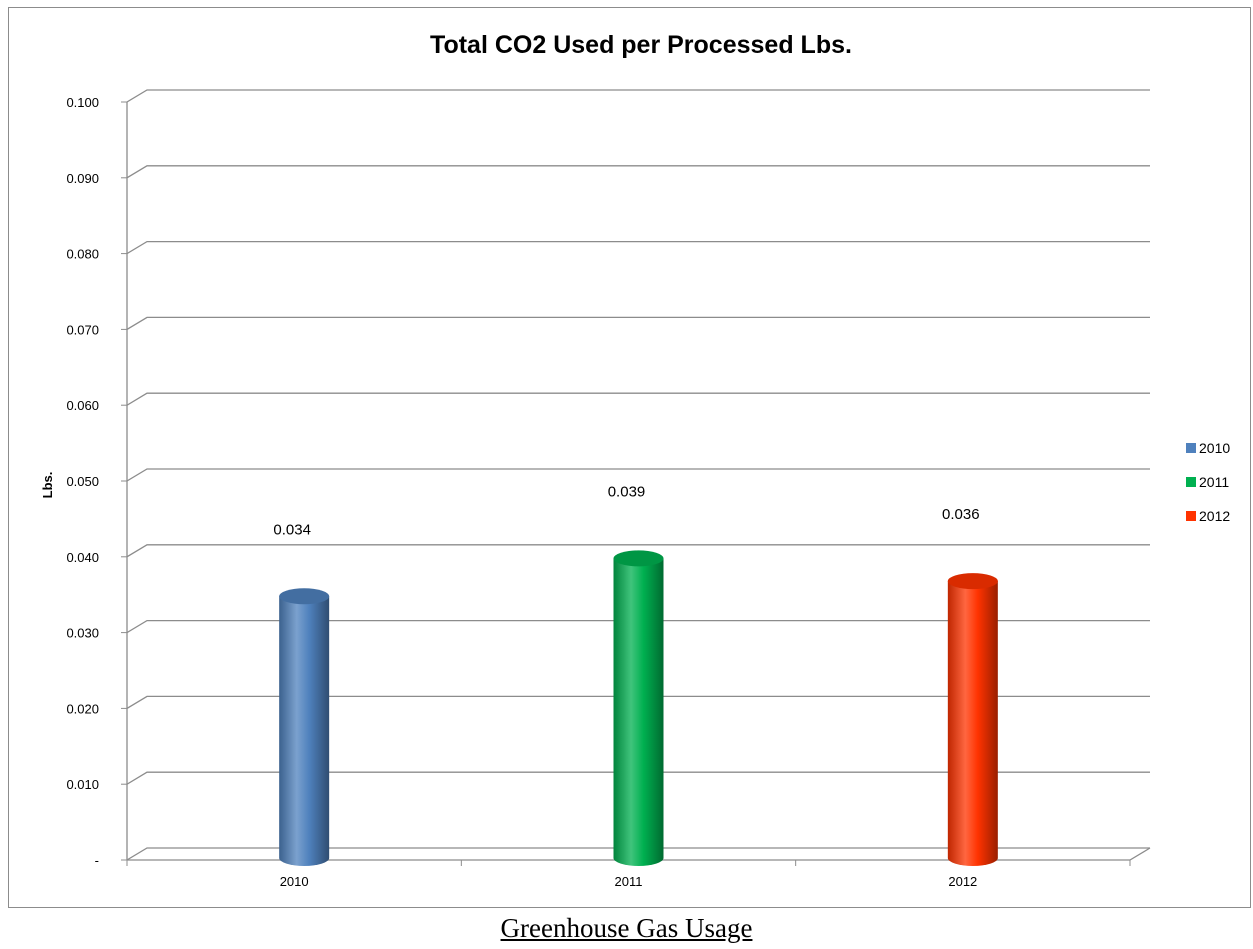 Image resolution: width=1253 pixels, height=949 pixels. What do you see at coordinates (972, 723) in the screenshot?
I see `bar-2012` at bounding box center [972, 723].